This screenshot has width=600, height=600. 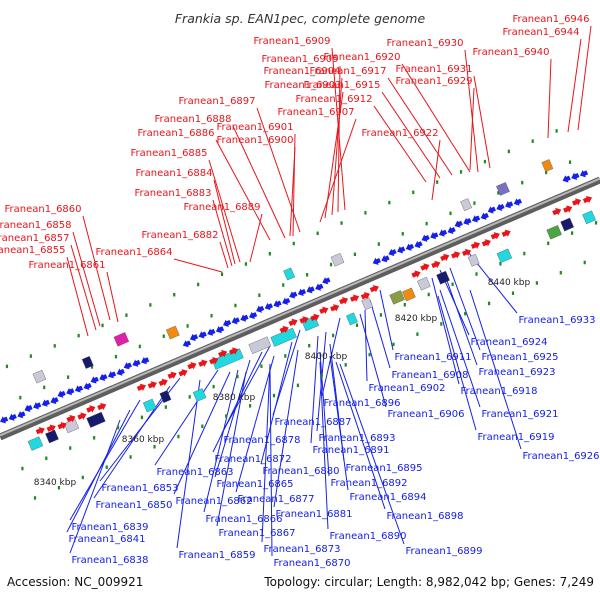 What do you see at coordinates (429, 375) in the screenshot?
I see `gene-label-reverse: Franean1_6908` at bounding box center [429, 375].